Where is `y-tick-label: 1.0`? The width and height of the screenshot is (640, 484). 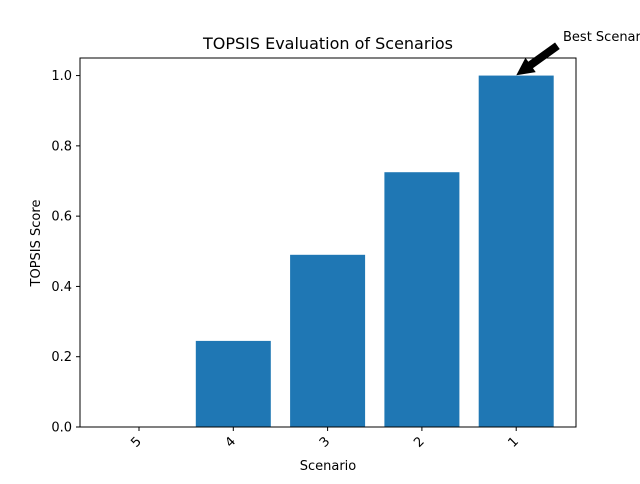
y-tick-label: 1.0 is located at coordinates (61, 76).